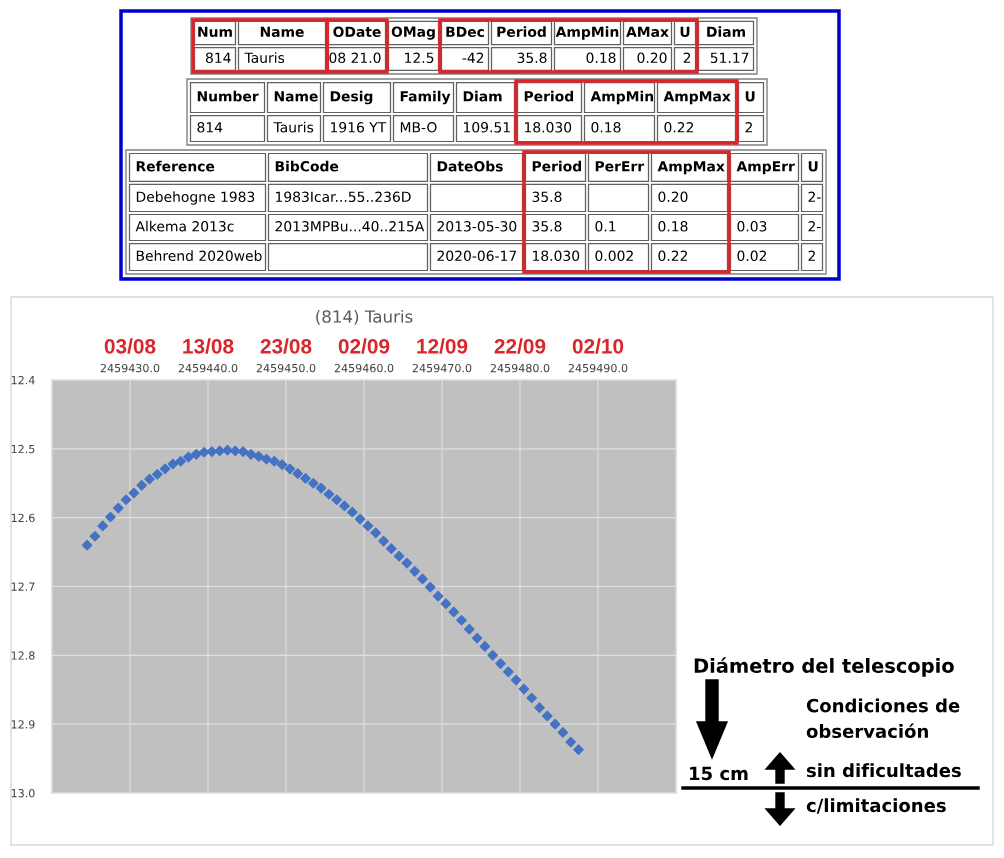  I want to click on category-label: Number, so click(228, 96).